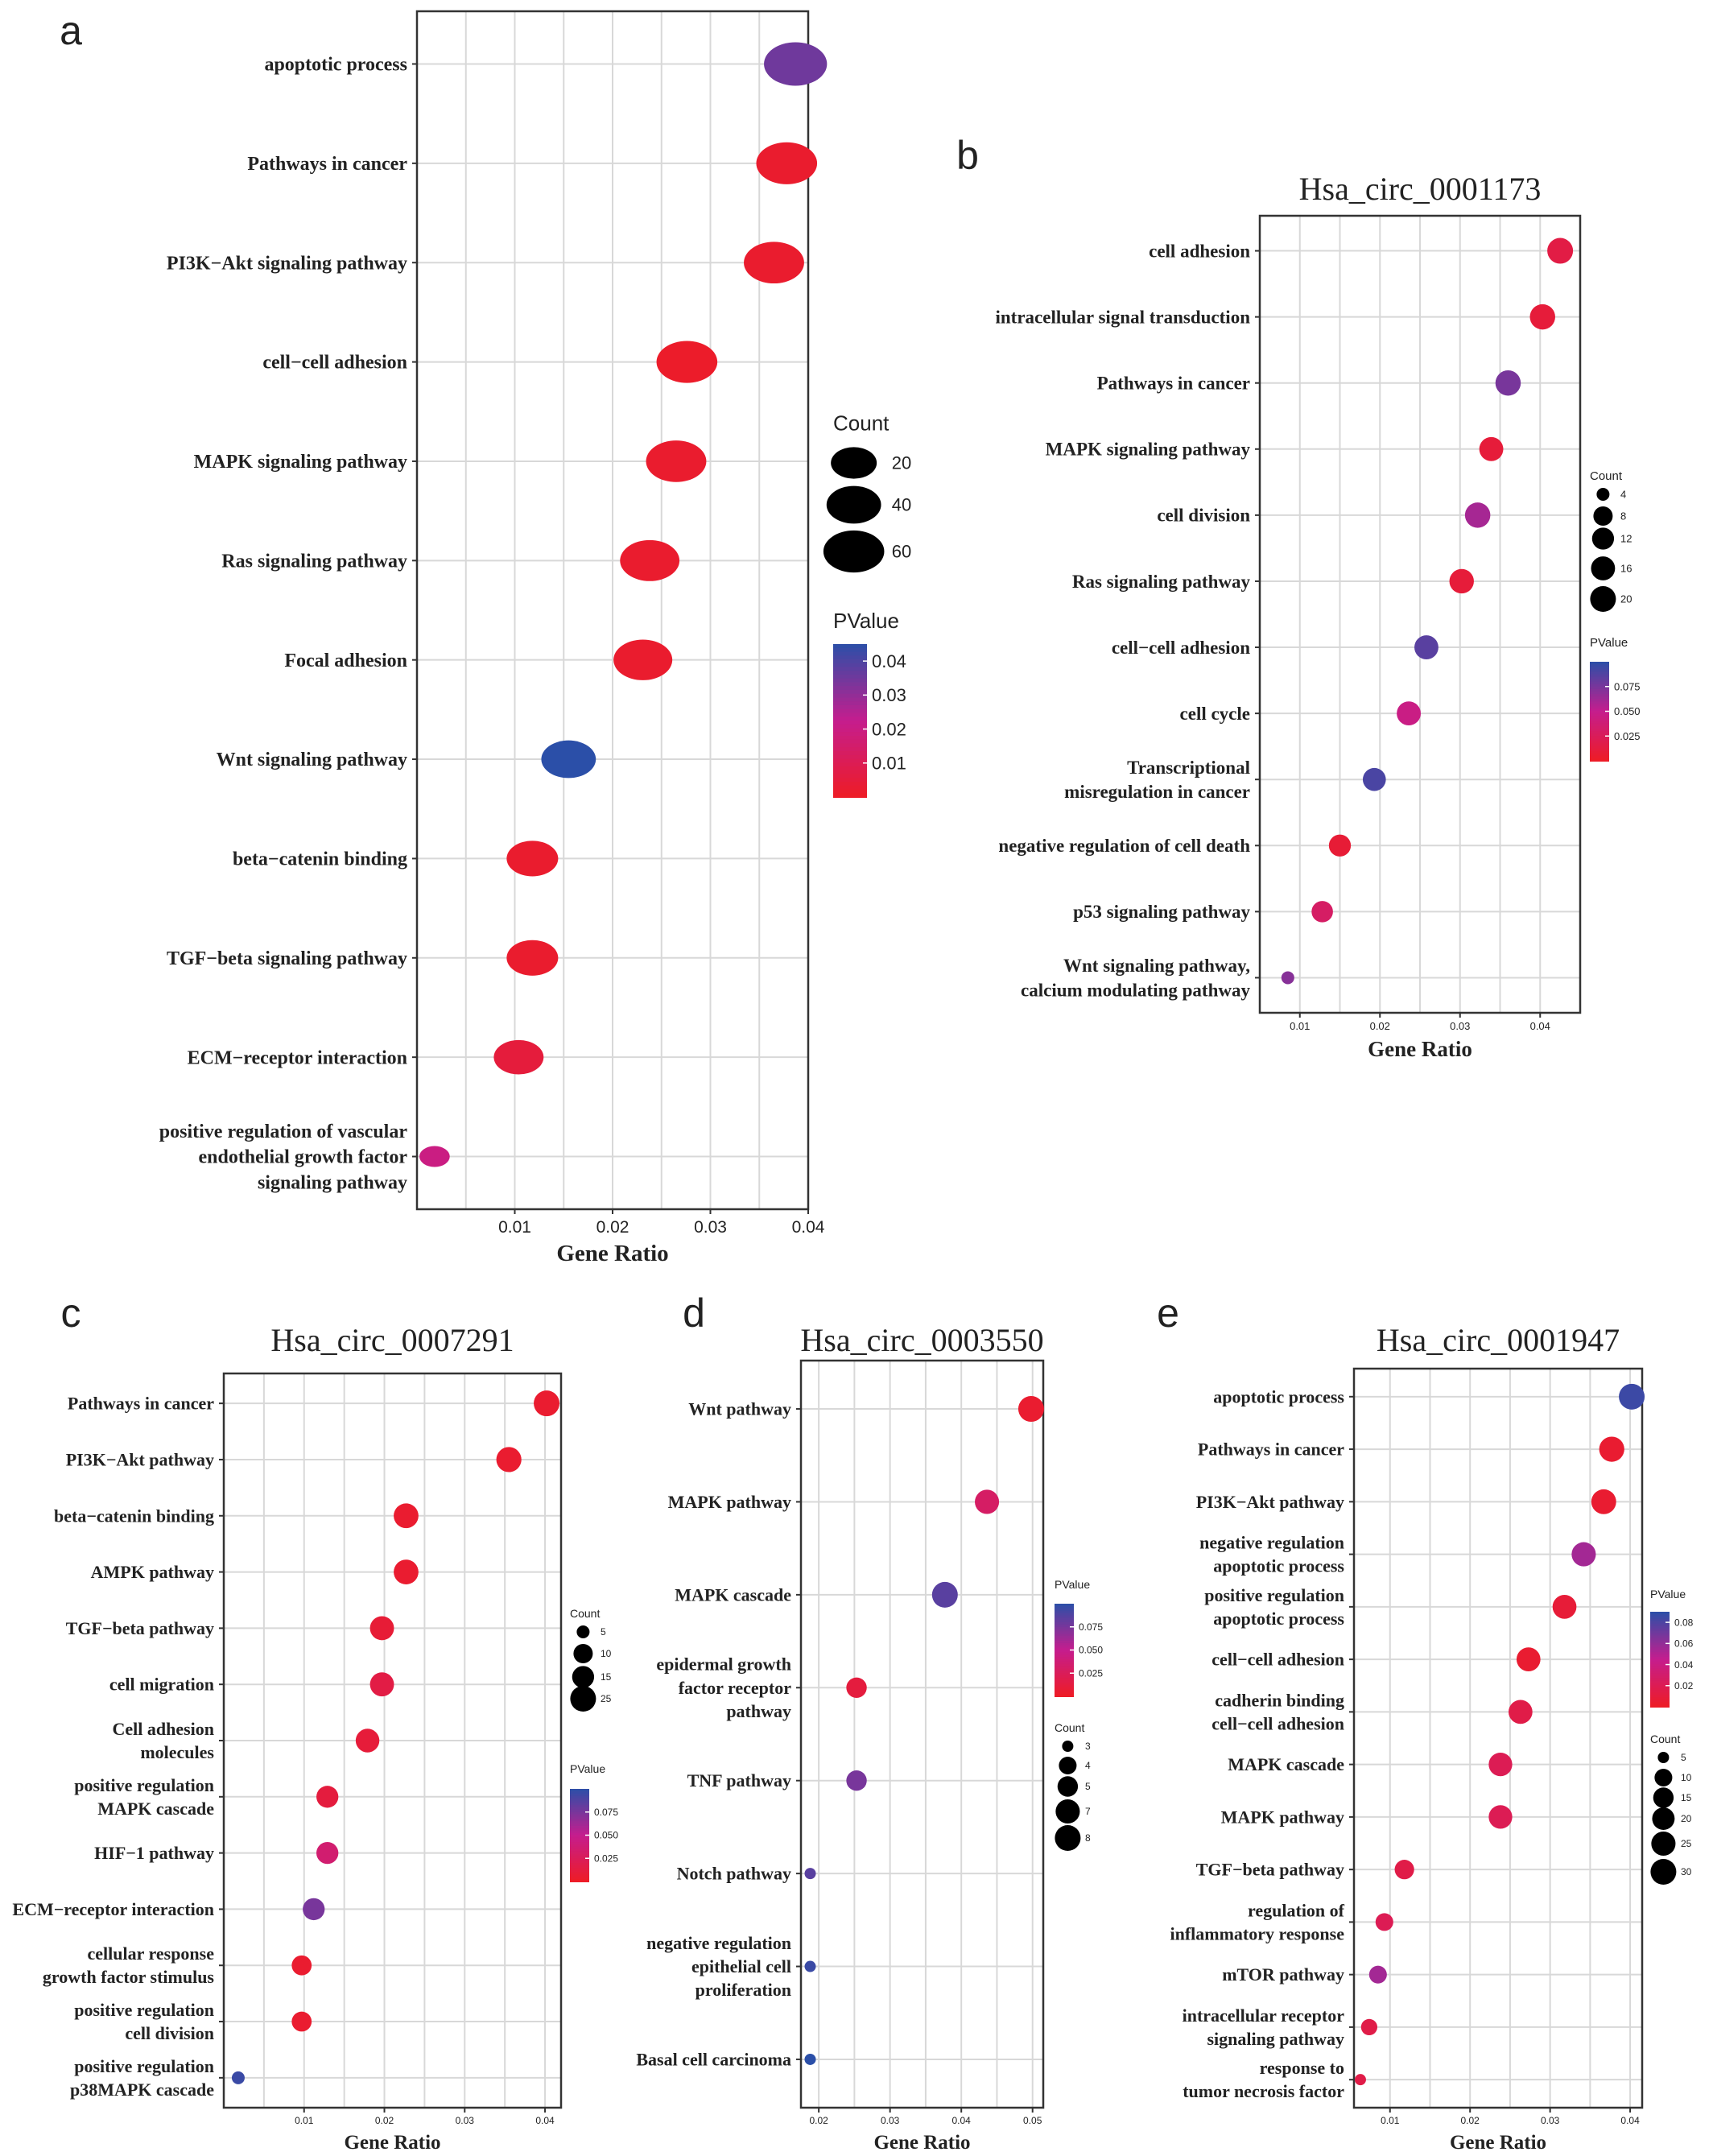 The height and width of the screenshot is (2156, 1713). Describe the element at coordinates (1609, 643) in the screenshot. I see `pvalue-legend-title: PValue` at that location.